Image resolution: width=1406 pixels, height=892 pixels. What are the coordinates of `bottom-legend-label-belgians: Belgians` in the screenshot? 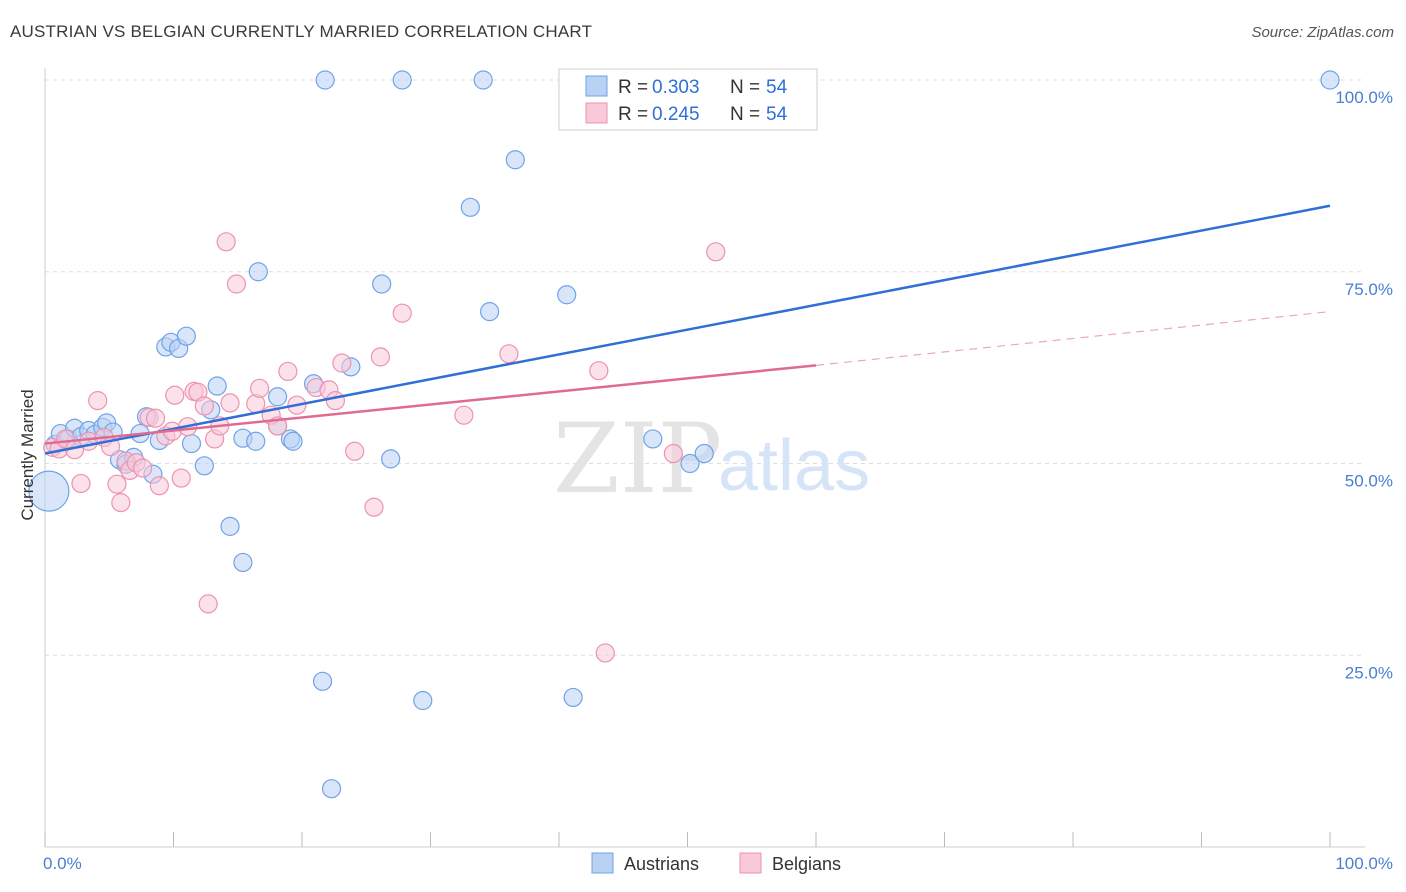 It's located at (806, 864).